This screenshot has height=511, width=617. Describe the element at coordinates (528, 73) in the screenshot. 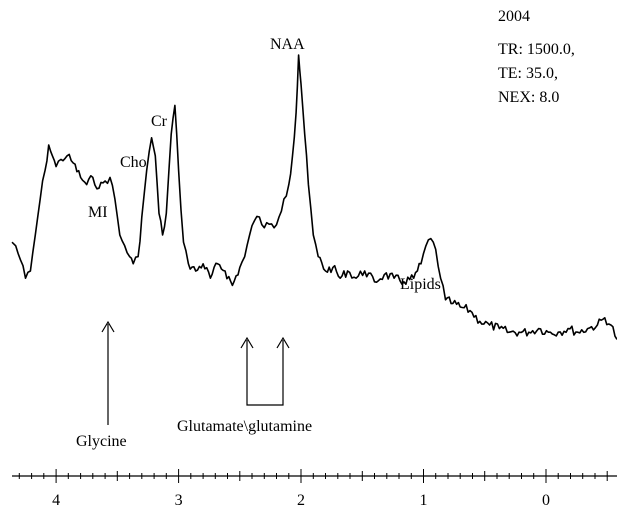

I see `info-te: TE: 35.0,` at that location.